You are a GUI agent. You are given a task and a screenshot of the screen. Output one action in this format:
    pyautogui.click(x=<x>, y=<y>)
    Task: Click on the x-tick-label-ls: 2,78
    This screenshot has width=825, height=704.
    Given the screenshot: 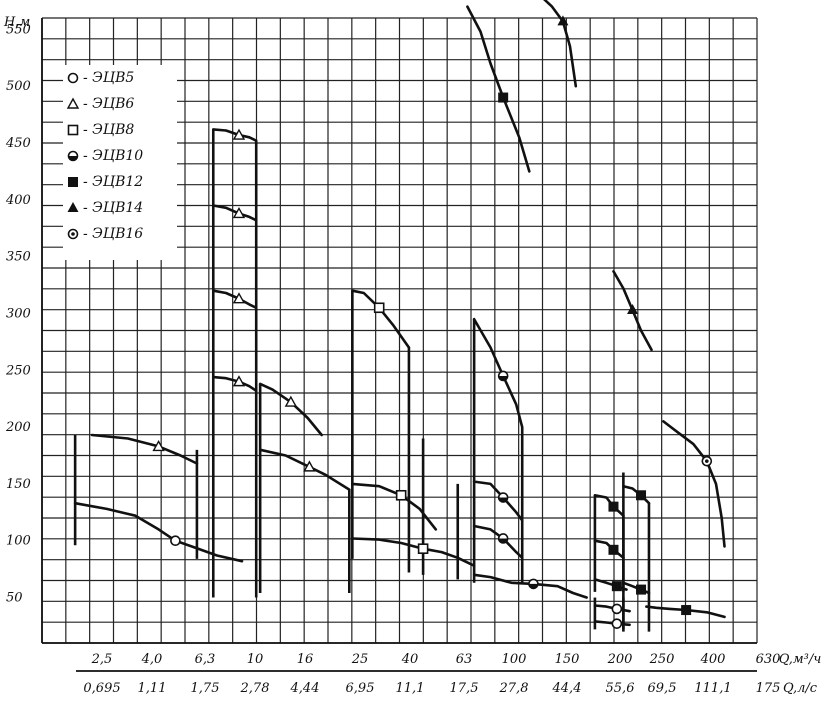 What is the action you would take?
    pyautogui.click(x=255, y=688)
    